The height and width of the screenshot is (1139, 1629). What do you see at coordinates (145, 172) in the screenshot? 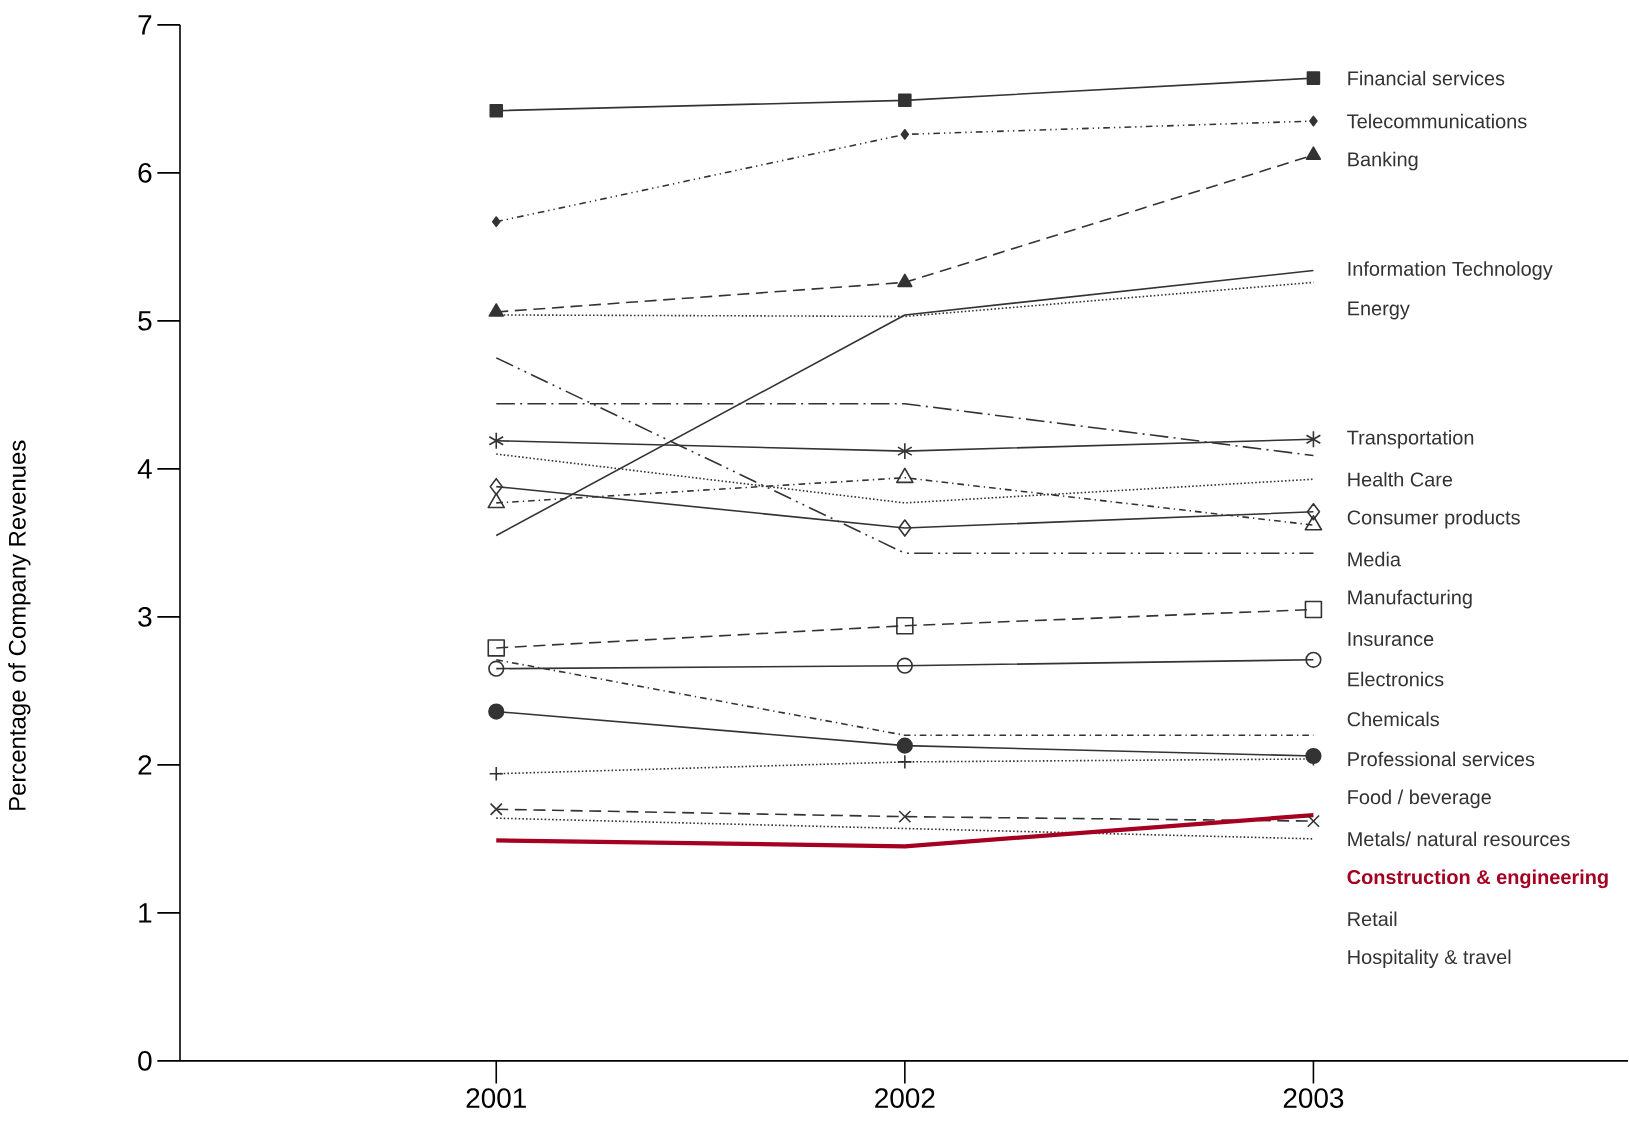
I see `y-tick-label: 6` at bounding box center [145, 172].